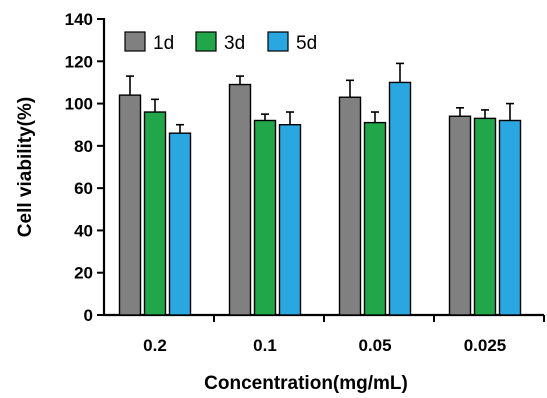 The image size is (547, 398). Describe the element at coordinates (155, 213) in the screenshot. I see `bar-3d-0.2` at that location.